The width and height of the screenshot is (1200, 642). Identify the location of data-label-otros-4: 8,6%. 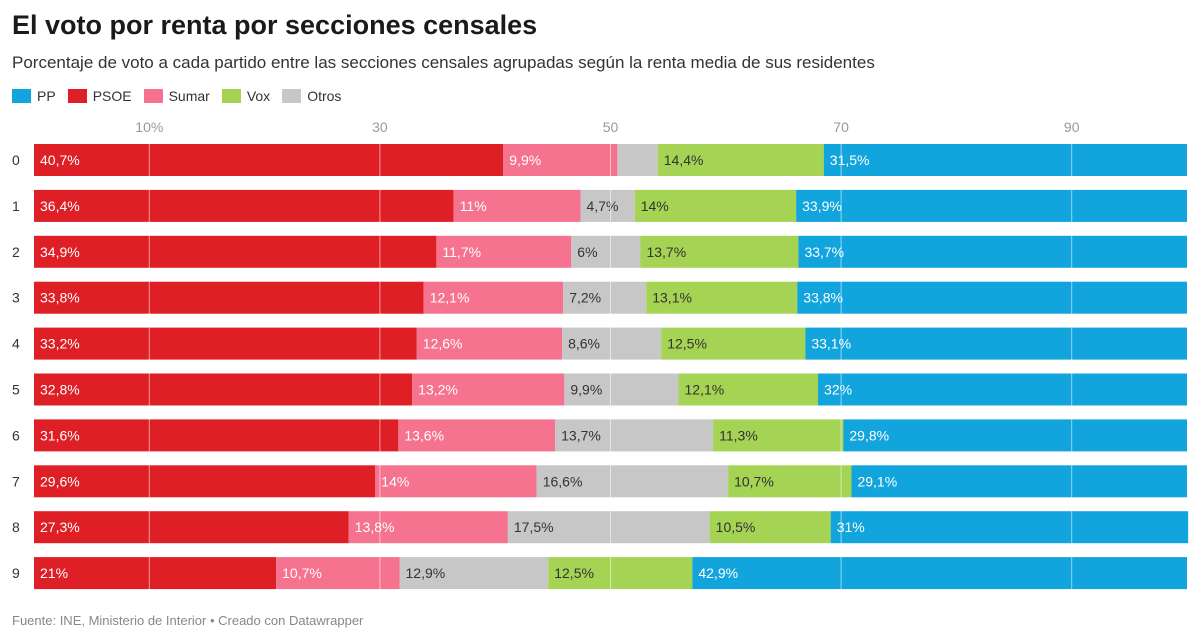
(584, 344).